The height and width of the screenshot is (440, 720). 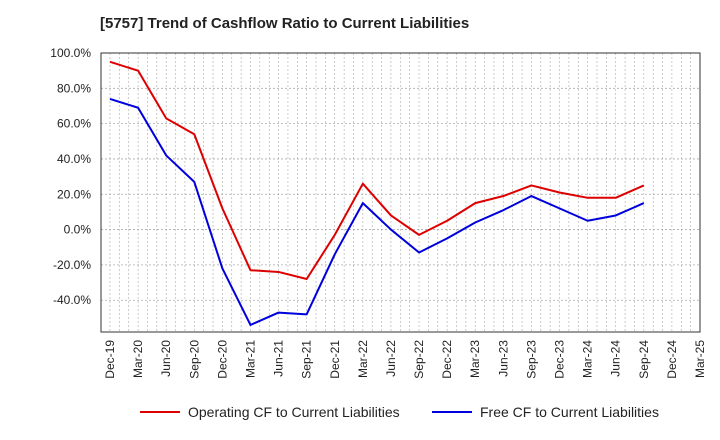 I want to click on x-tick-label: Dec-20, so click(x=222, y=359).